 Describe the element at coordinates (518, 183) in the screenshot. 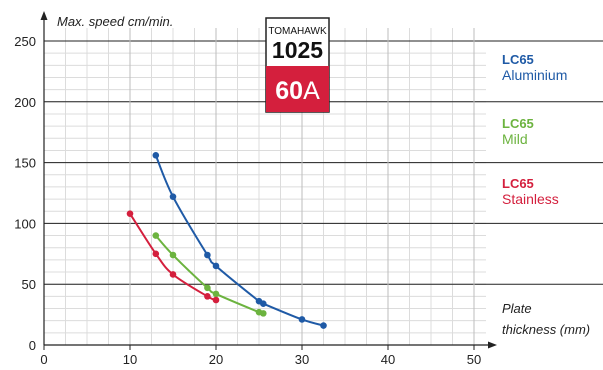

I see `legend-model-stainless: LC65` at that location.